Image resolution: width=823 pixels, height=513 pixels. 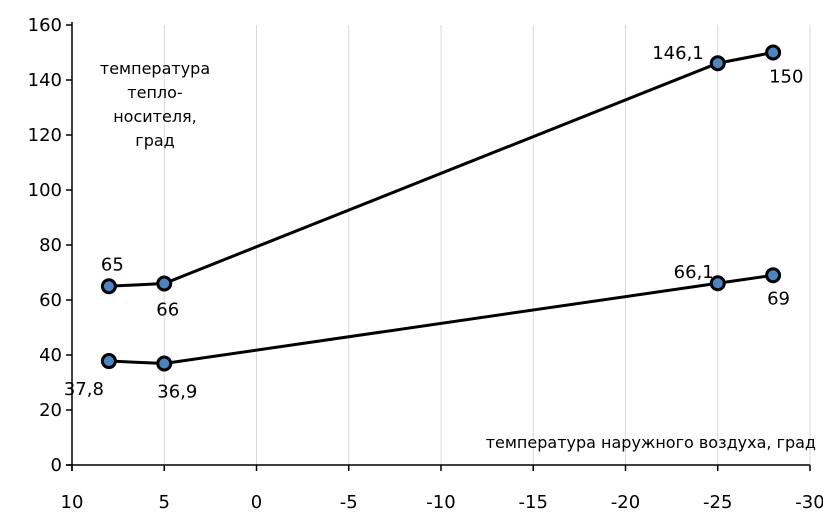 I want to click on y-tick-label: 140, so click(x=45, y=80).